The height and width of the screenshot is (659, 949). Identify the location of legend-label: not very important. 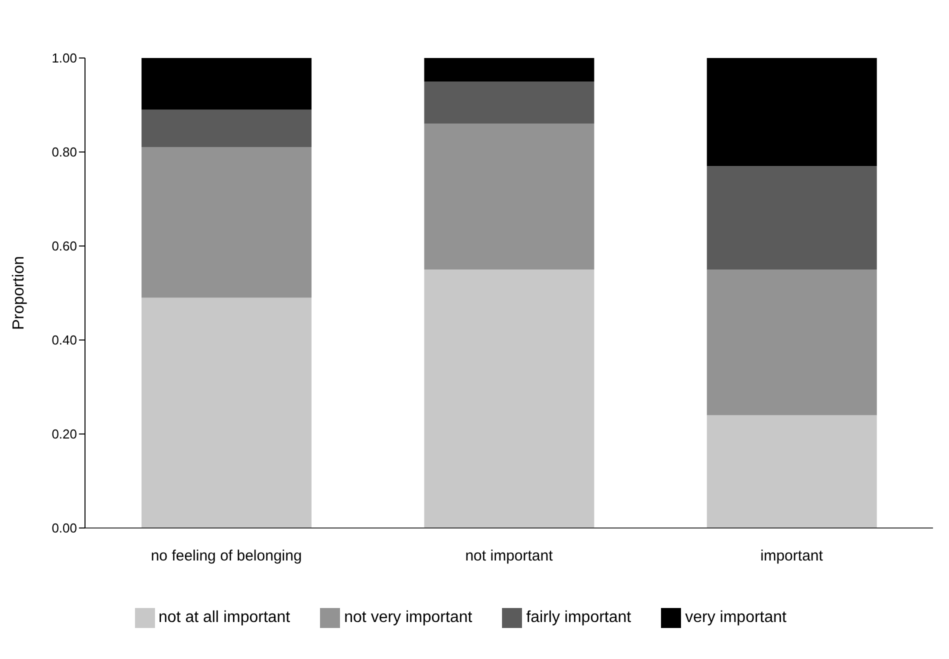
(408, 617).